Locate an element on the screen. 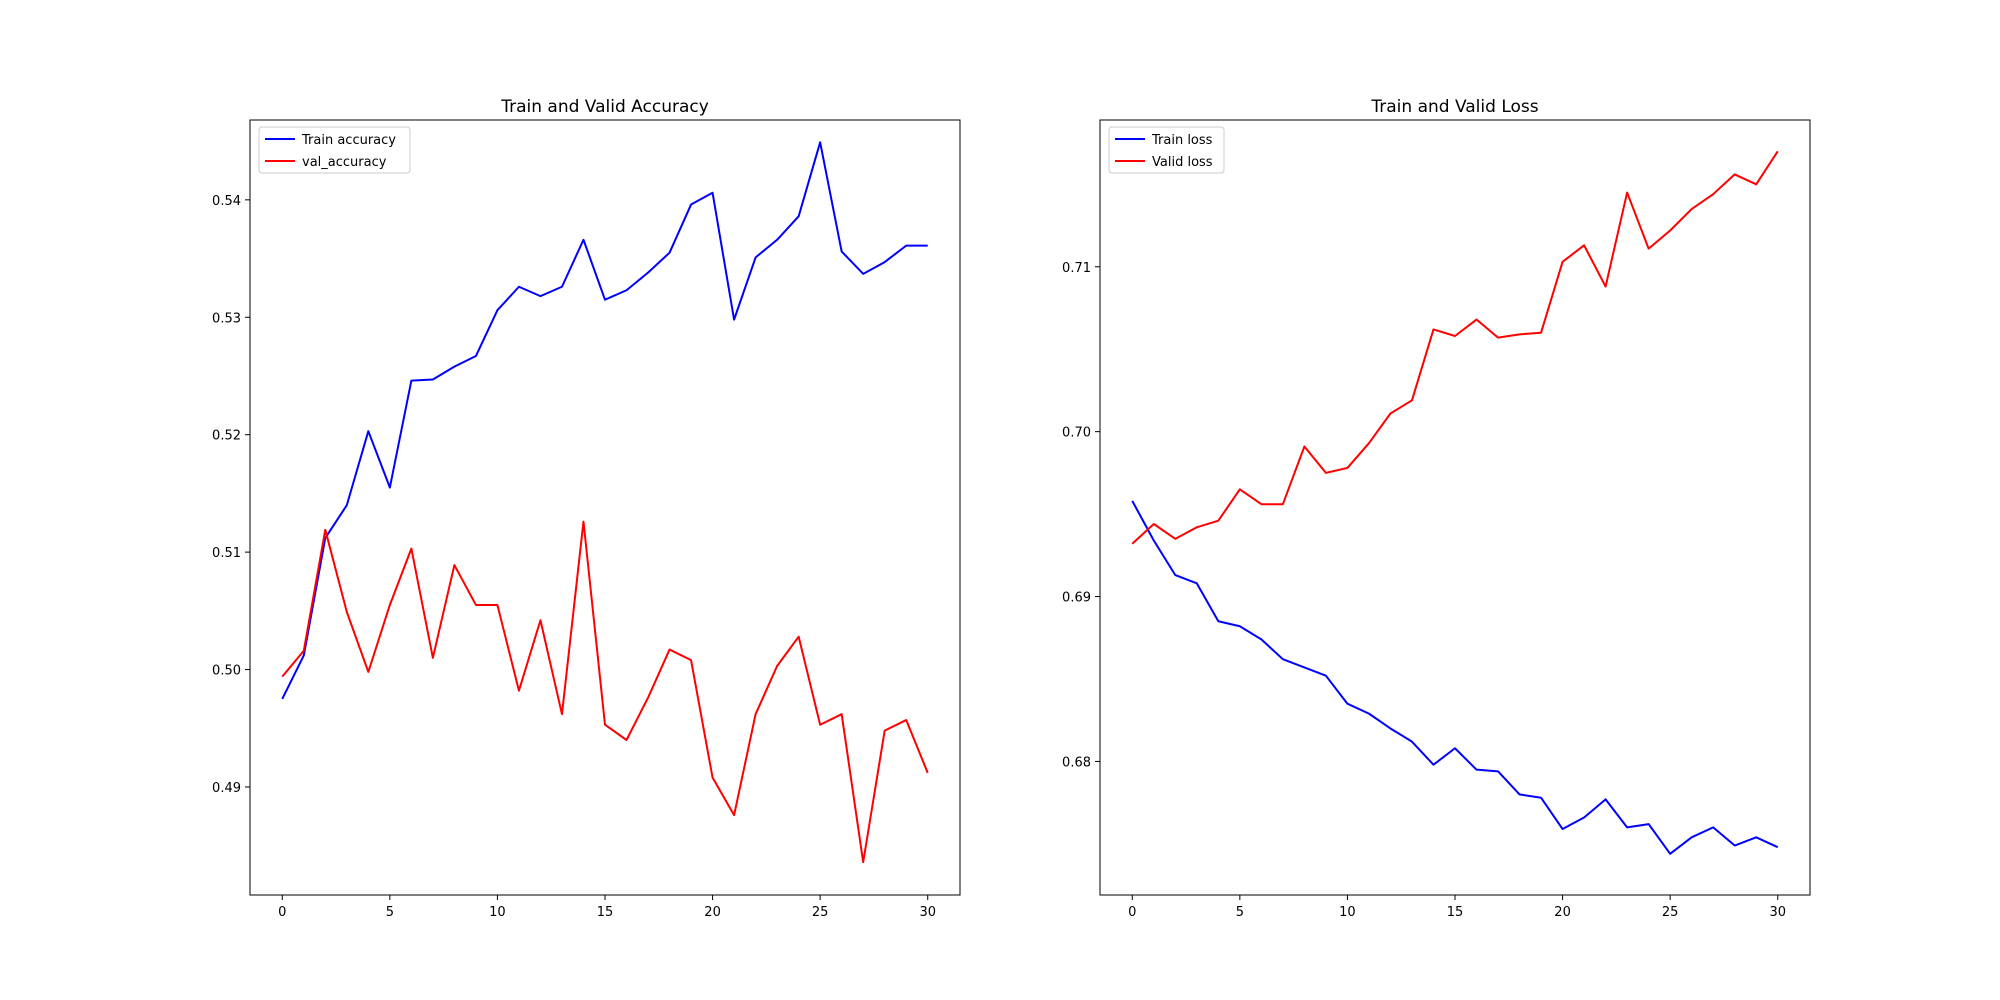 The image size is (2000, 1000). accuracy-legend: Train accuracy val_accuracy is located at coordinates (334, 150).